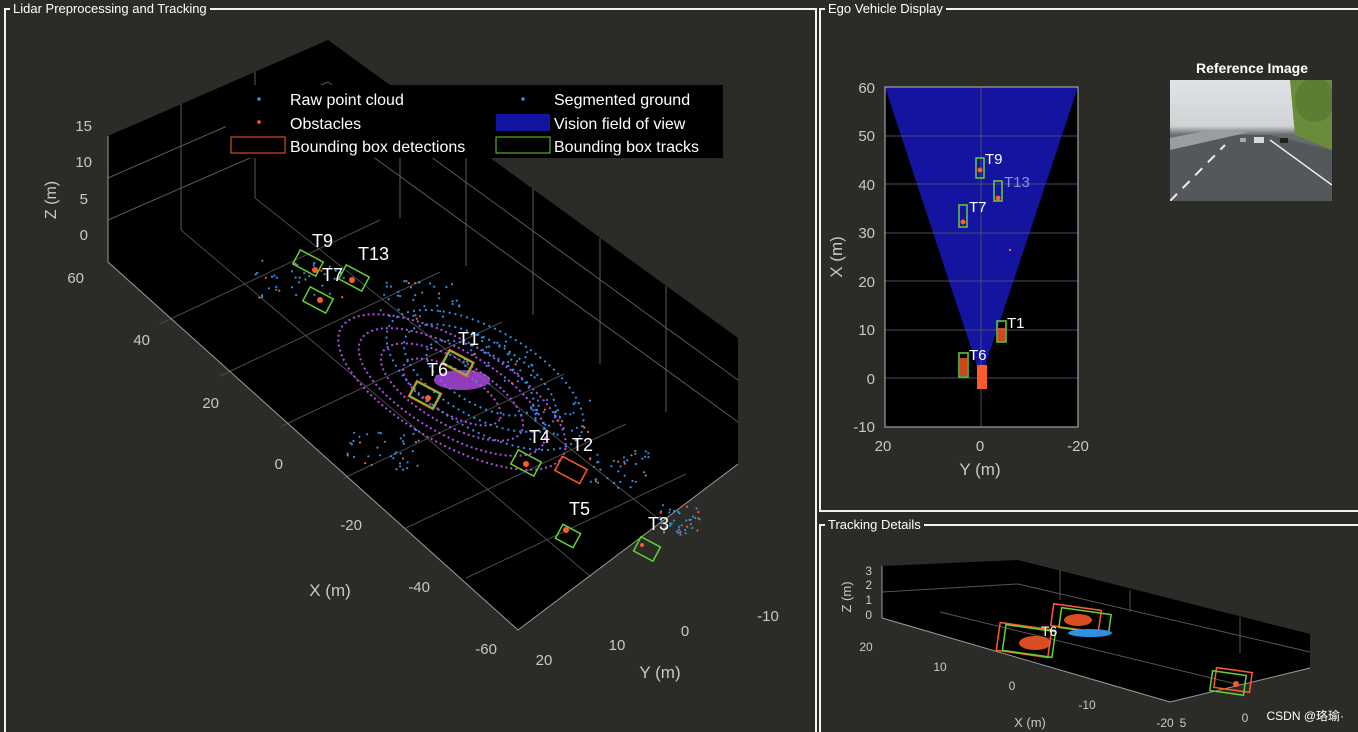 Image resolution: width=1358 pixels, height=732 pixels. Describe the element at coordinates (1164, 614) in the screenshot. I see `details-back-right` at that location.